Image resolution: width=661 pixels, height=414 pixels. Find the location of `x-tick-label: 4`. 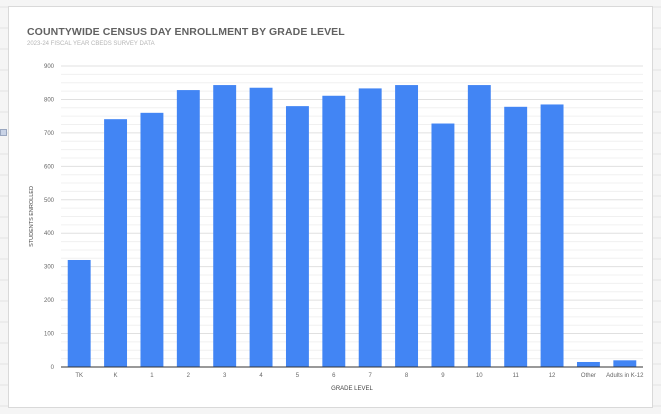

x-tick-label: 4 is located at coordinates (261, 376).